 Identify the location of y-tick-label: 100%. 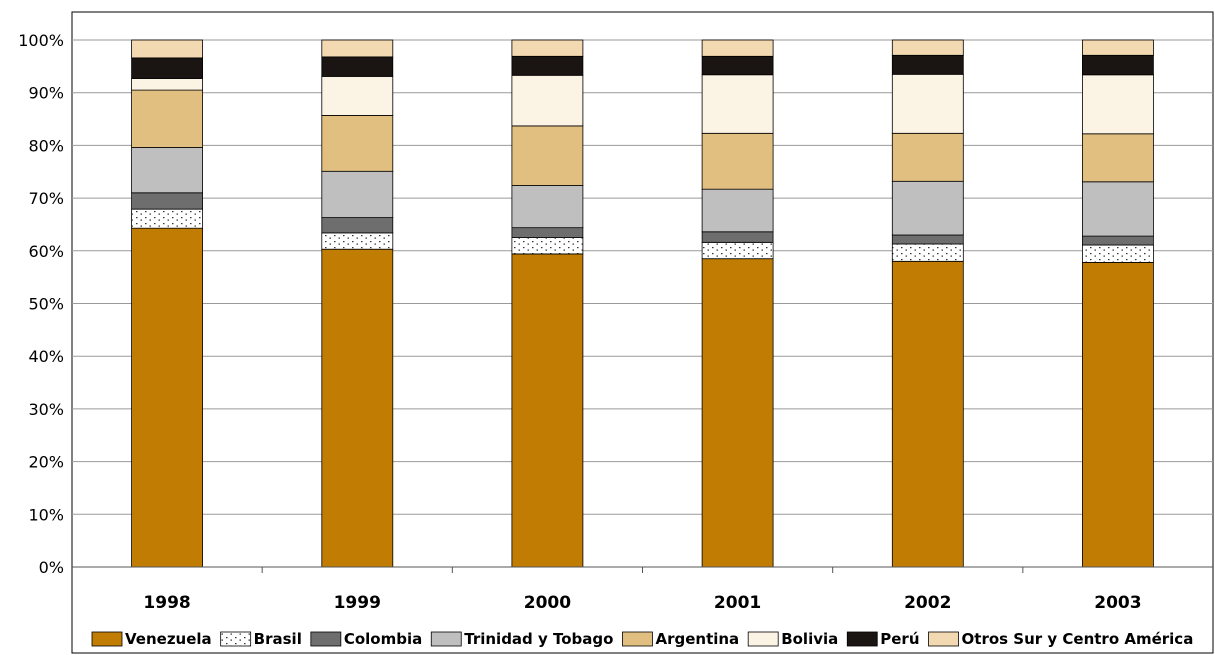
(41, 40).